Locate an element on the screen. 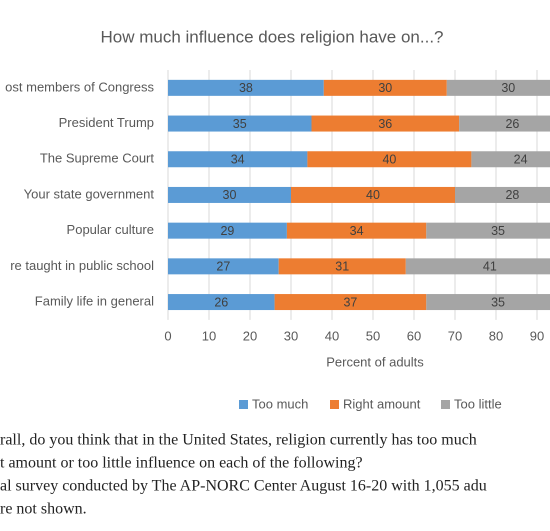  x-tick-label: 10 is located at coordinates (209, 335).